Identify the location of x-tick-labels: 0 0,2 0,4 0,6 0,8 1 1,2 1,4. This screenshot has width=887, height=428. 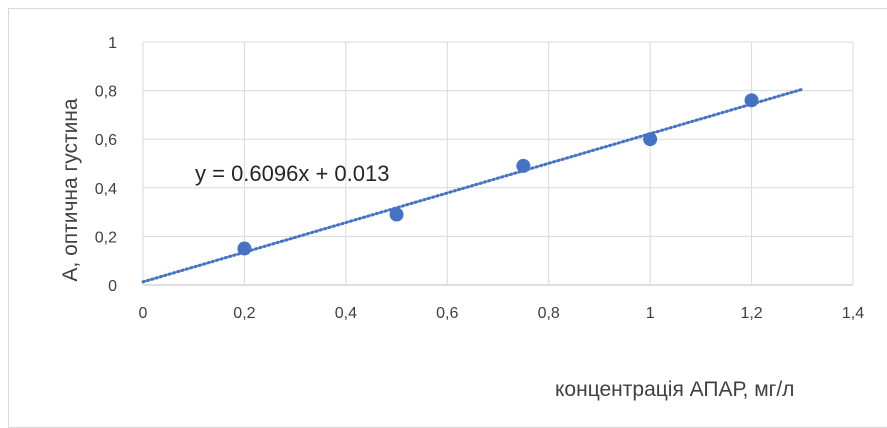
(502, 313).